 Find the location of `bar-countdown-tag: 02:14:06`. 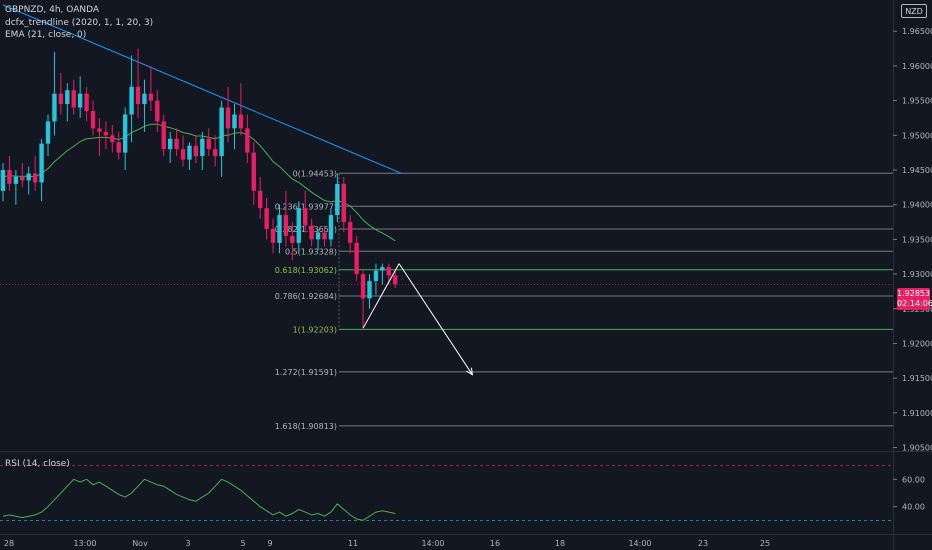

bar-countdown-tag: 02:14:06 is located at coordinates (914, 304).